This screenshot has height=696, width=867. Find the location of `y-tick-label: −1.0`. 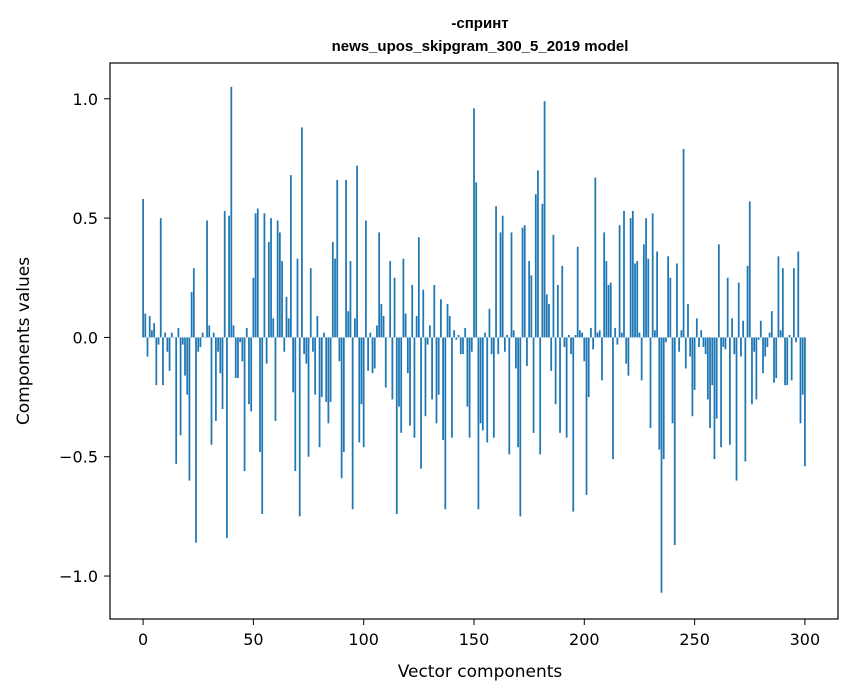

y-tick-label: −1.0 is located at coordinates (78, 576).